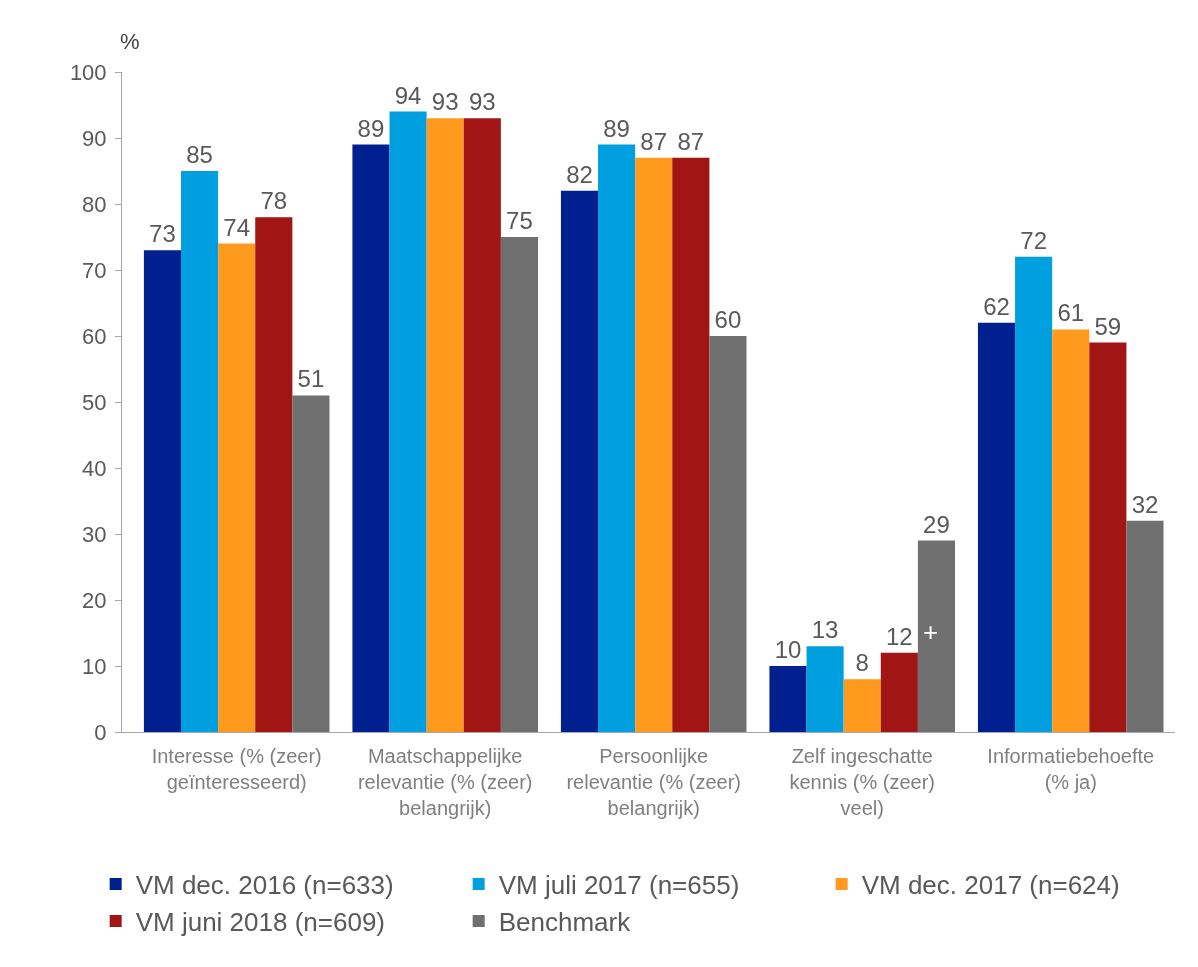 The width and height of the screenshot is (1198, 967). Describe the element at coordinates (936, 524) in the screenshot. I see `data-label: 29` at that location.